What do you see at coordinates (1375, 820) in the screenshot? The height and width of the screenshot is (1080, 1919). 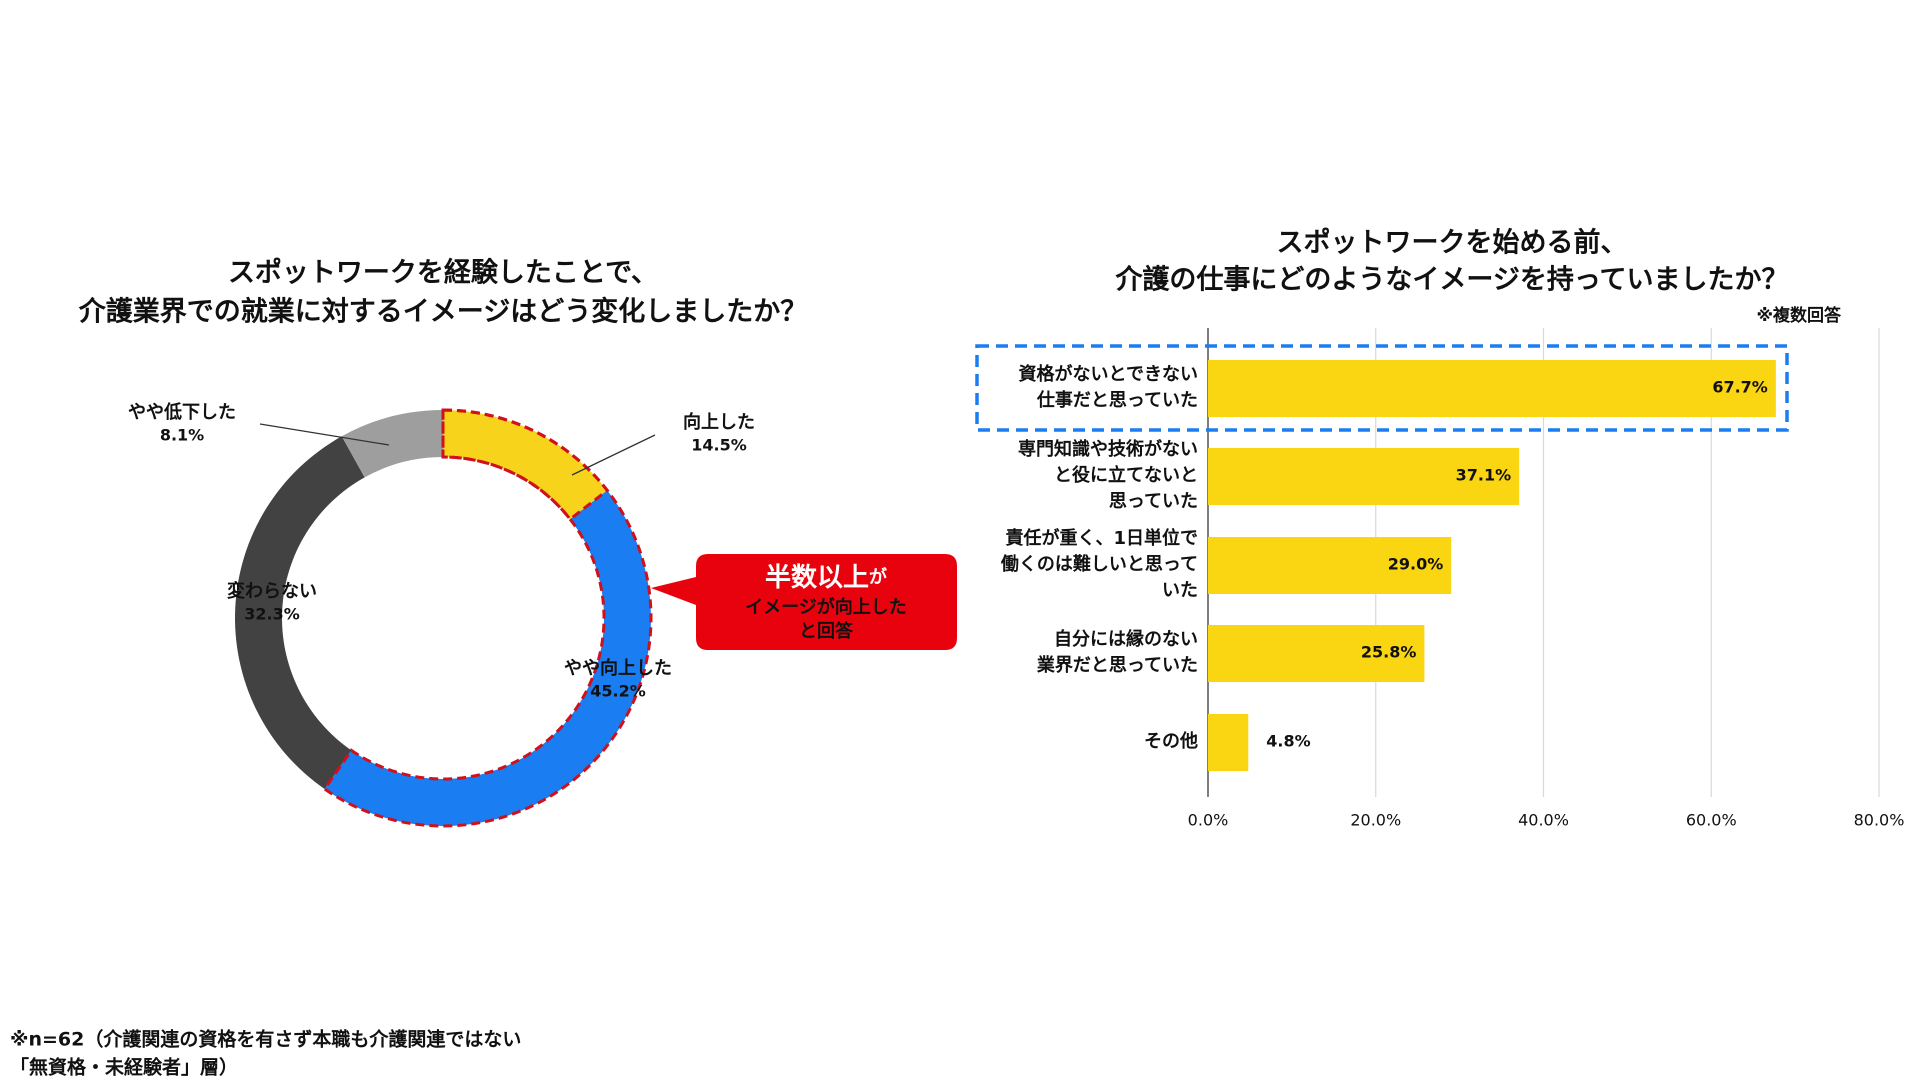 I see `x-tick-label: 20.0%` at bounding box center [1375, 820].